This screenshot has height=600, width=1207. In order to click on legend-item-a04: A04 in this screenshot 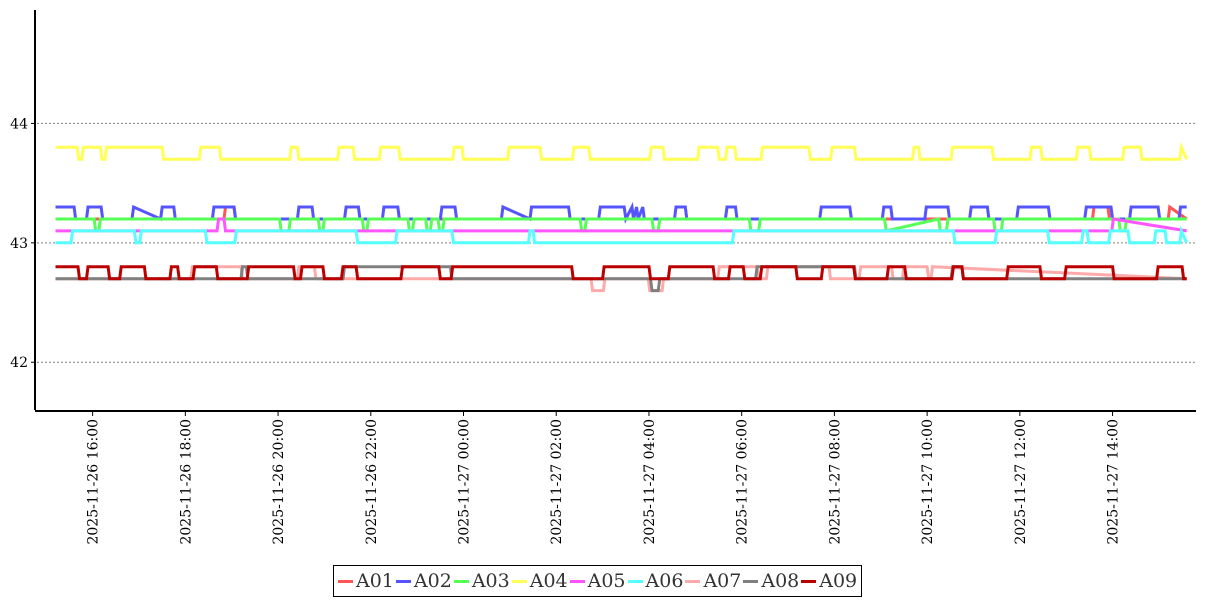, I will do `click(539, 581)`.